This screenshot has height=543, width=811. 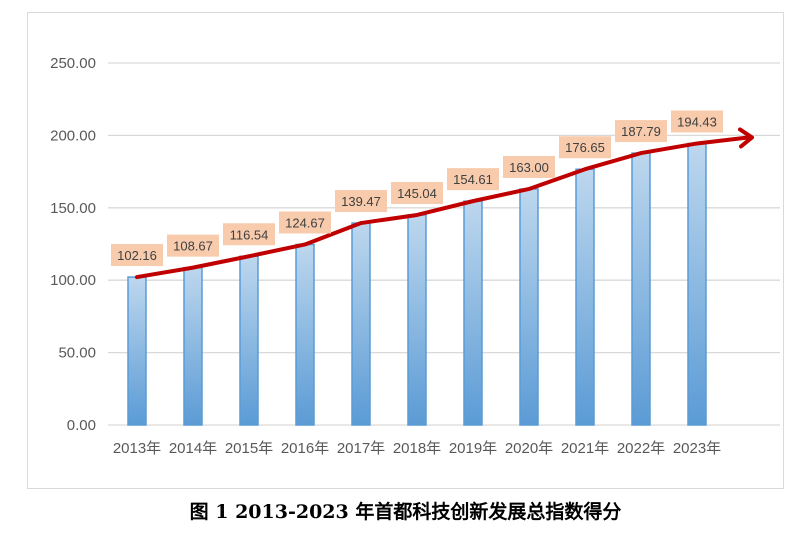 What do you see at coordinates (73, 280) in the screenshot?
I see `y-tick-label: 100.00` at bounding box center [73, 280].